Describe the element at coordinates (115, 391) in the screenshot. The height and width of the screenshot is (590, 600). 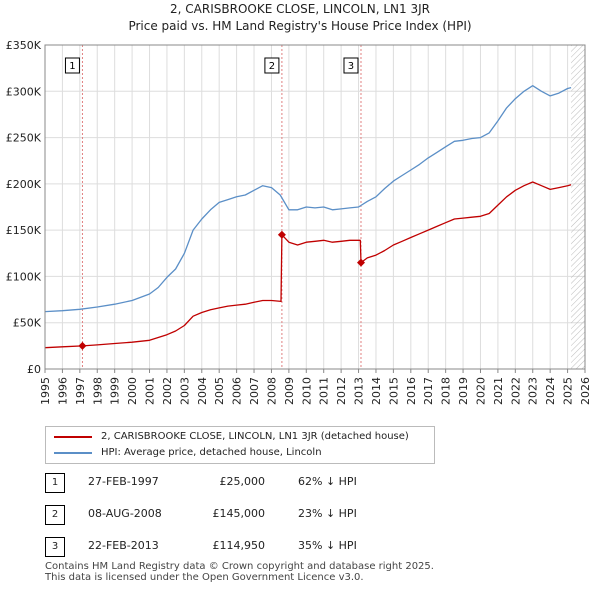
I see `x-tick-label: 1999` at that location.